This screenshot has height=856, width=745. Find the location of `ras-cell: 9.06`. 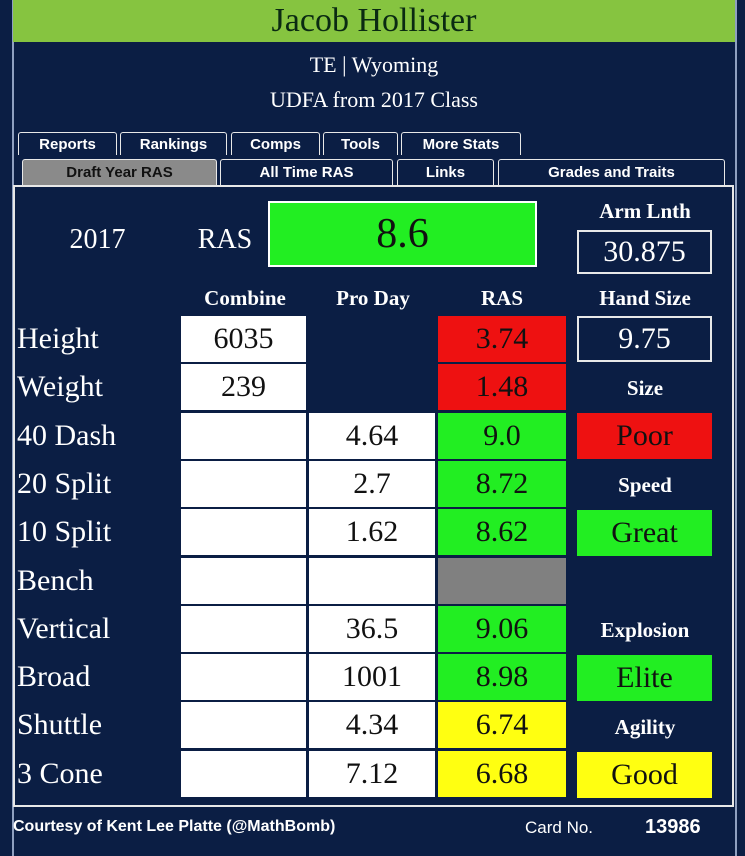

ras-cell: 9.06 is located at coordinates (502, 628).